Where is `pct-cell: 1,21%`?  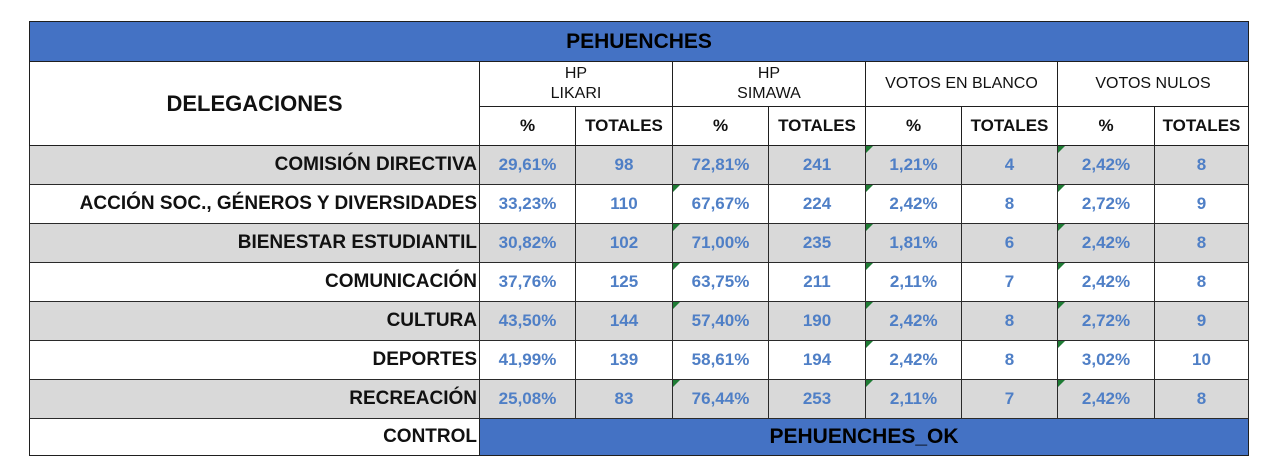 pct-cell: 1,21% is located at coordinates (913, 165).